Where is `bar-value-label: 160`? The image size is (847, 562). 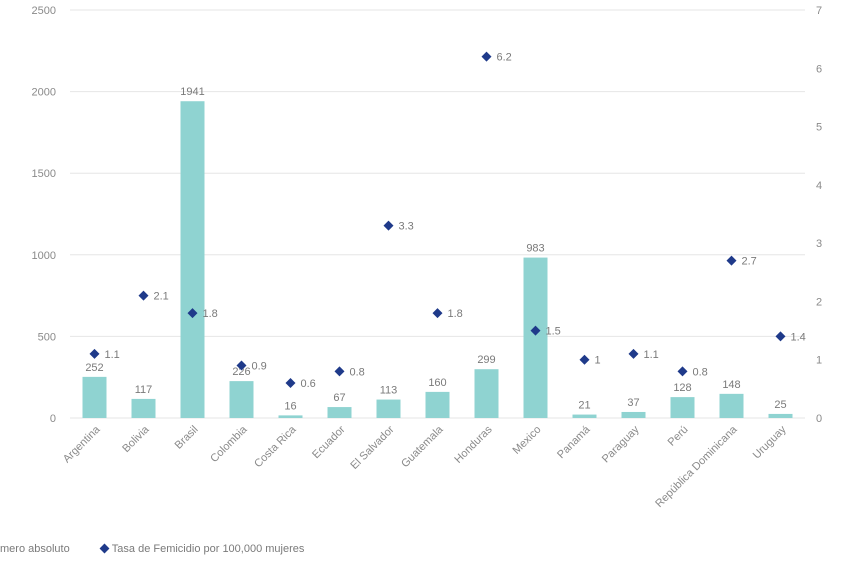
bar-value-label: 160 is located at coordinates (437, 383).